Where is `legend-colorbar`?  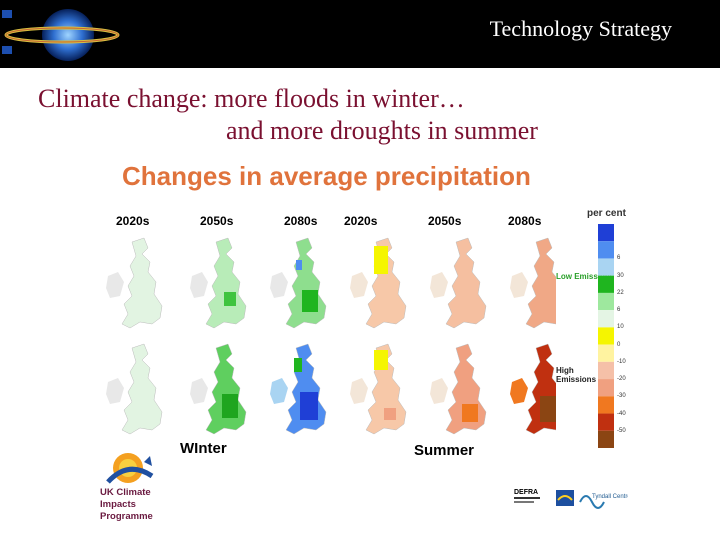 legend-colorbar is located at coordinates (606, 336).